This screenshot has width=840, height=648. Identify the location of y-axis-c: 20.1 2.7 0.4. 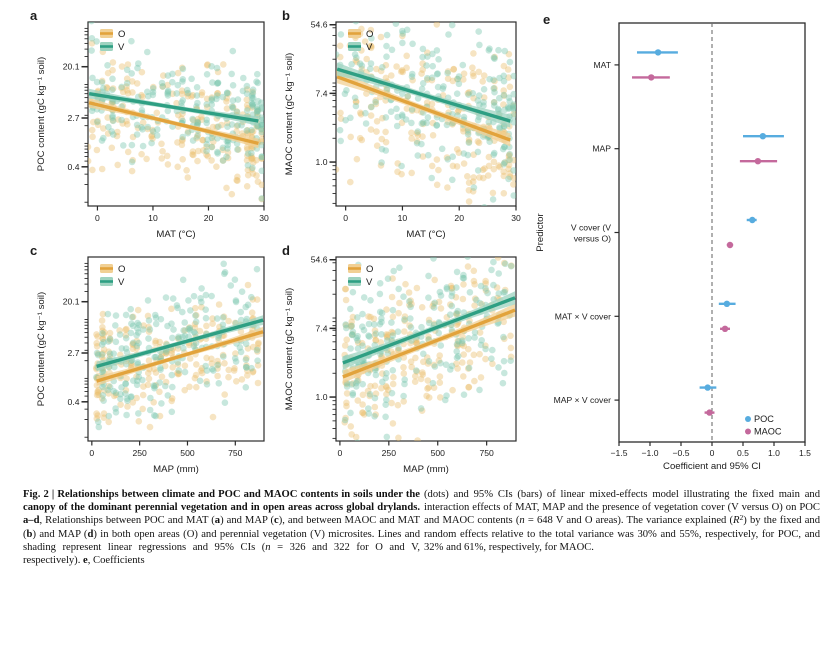
(75, 350).